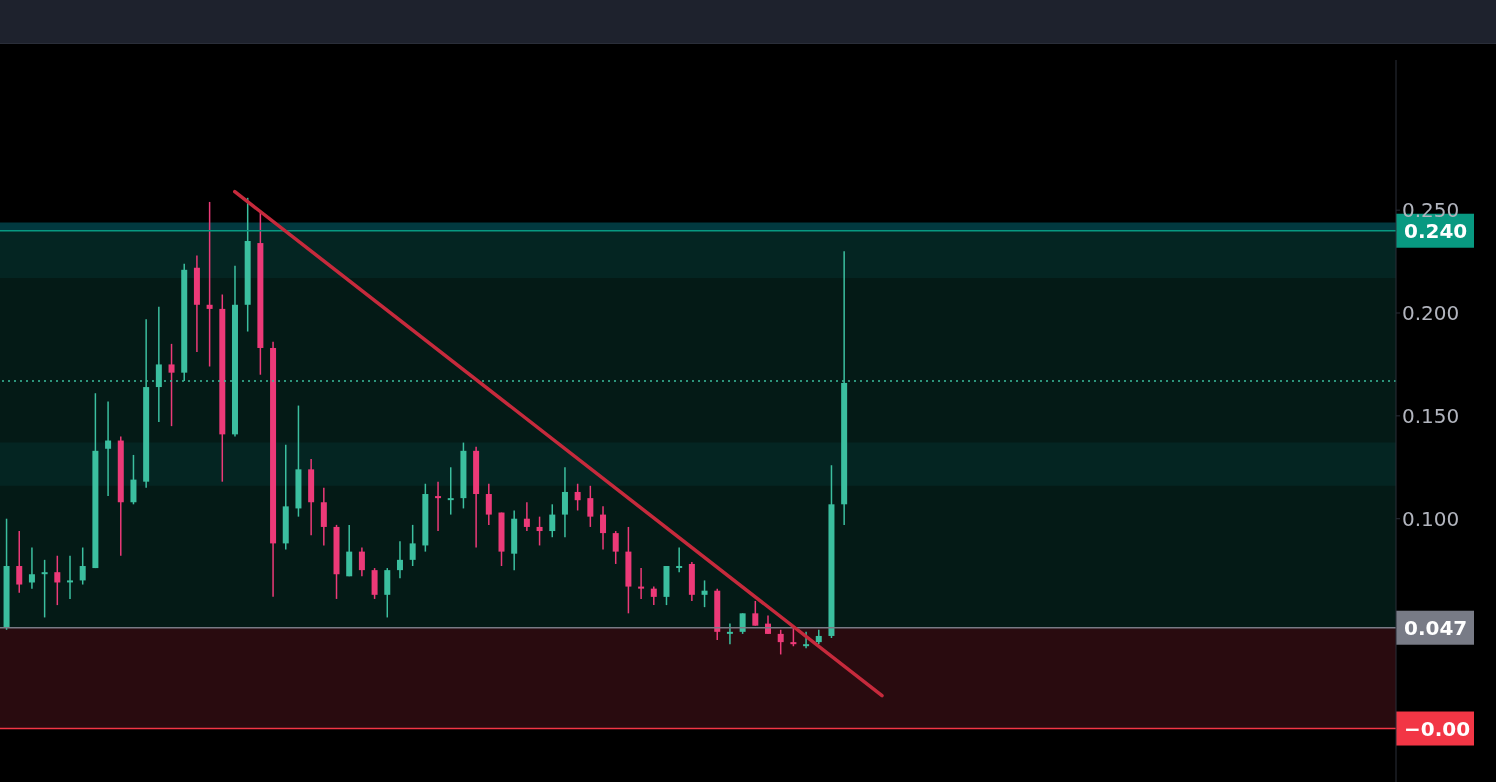 This screenshot has height=782, width=1496. I want to click on y-tick-label: 0.200, so click(1431, 313).